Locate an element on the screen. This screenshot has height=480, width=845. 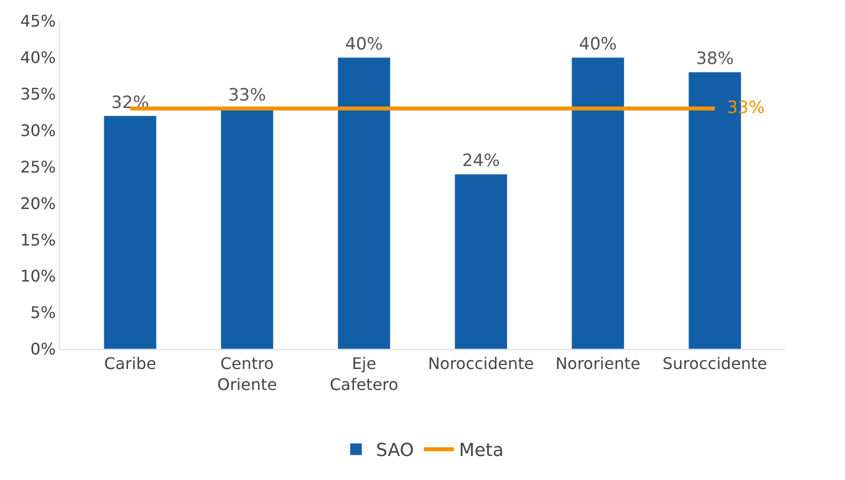
x-tick-label: Caribe is located at coordinates (130, 364).